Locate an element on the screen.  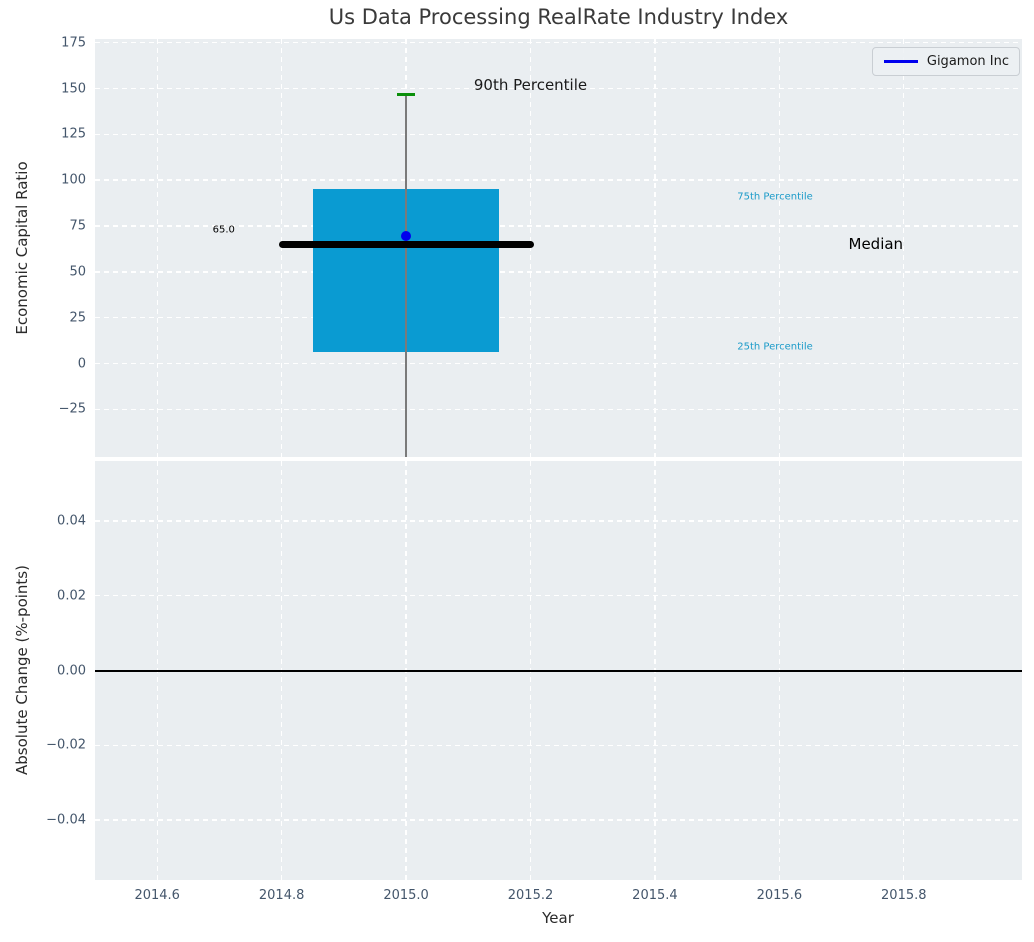
annotation-25th-percentile: 25th Percentile is located at coordinates (775, 347).